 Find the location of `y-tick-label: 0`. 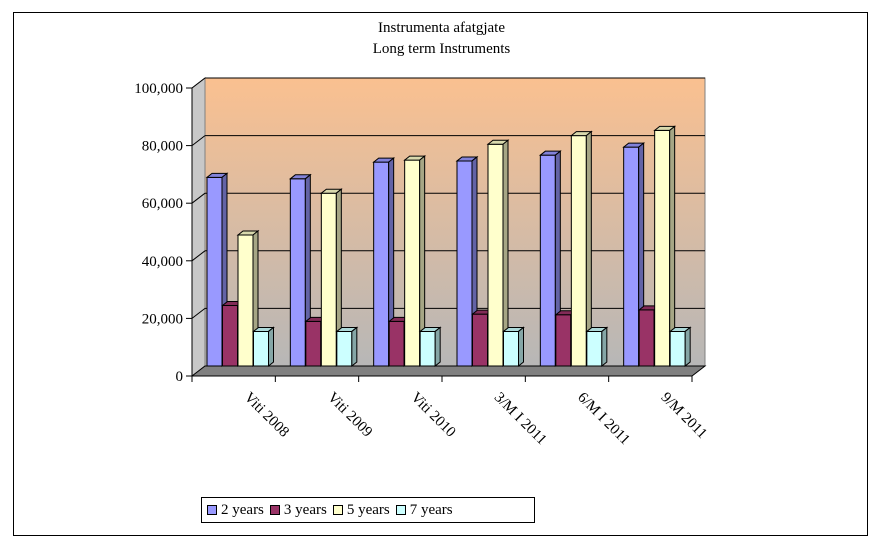

y-tick-label: 0 is located at coordinates (180, 377).